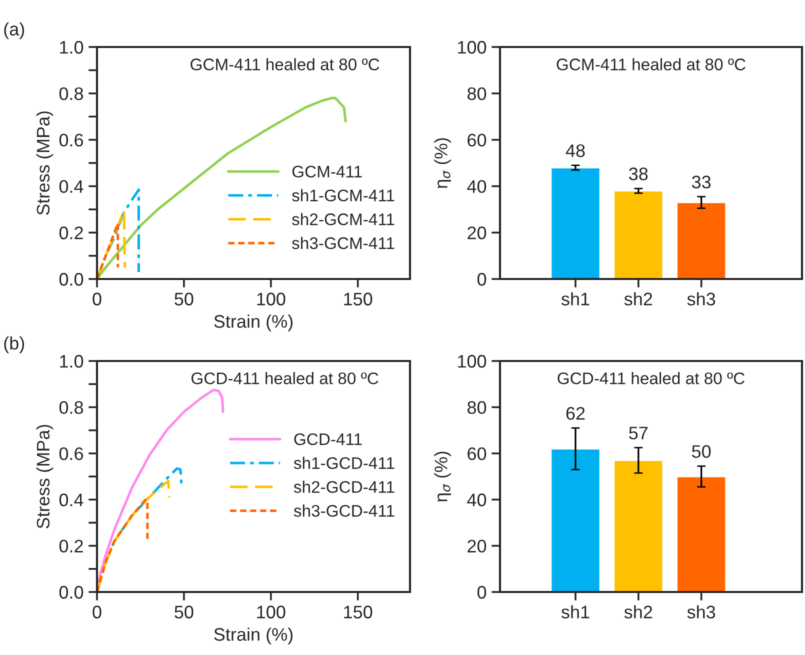  Describe the element at coordinates (575, 413) in the screenshot. I see `data-label: 62` at that location.